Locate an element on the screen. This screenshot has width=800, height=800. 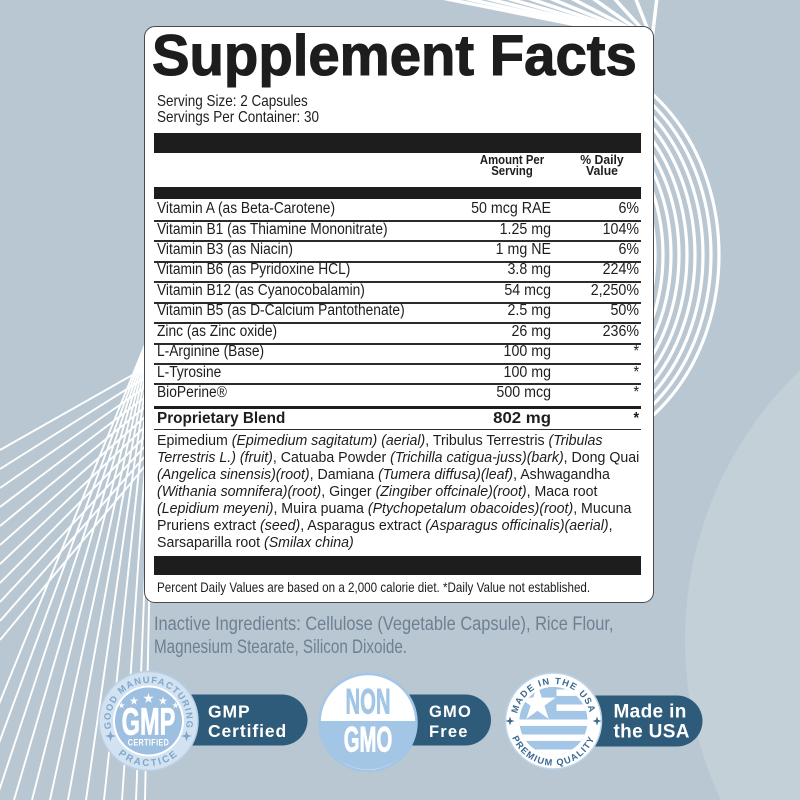
svg-text: Made in is located at coordinates (650, 712).